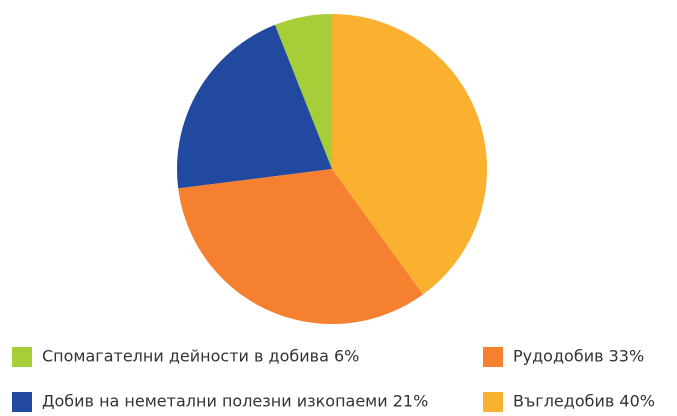 This screenshot has height=416, width=677. What do you see at coordinates (235, 401) in the screenshot?
I see `legend-label: Добив на неметални полезни изкопаеми 21%` at bounding box center [235, 401].